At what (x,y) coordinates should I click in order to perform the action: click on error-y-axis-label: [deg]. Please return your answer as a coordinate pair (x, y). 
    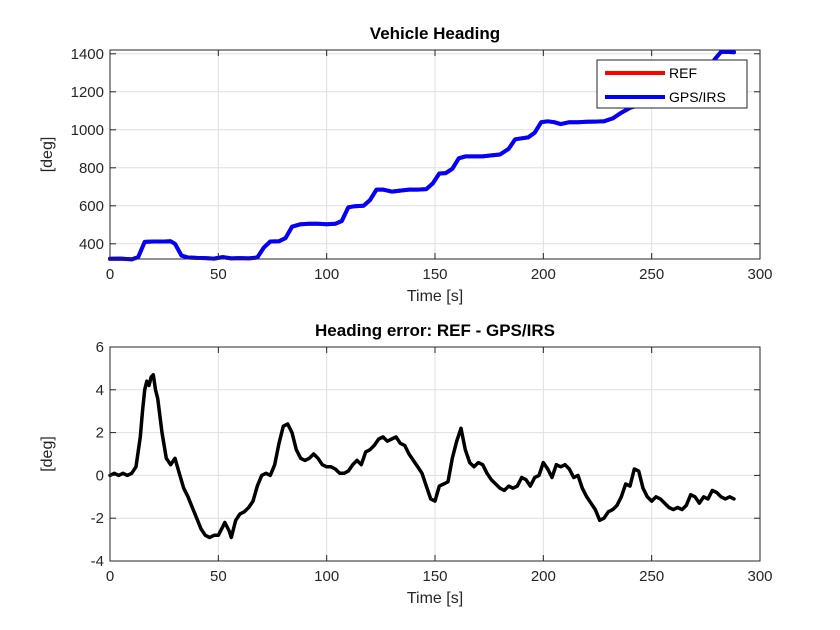
    Looking at the image, I should click on (47, 454).